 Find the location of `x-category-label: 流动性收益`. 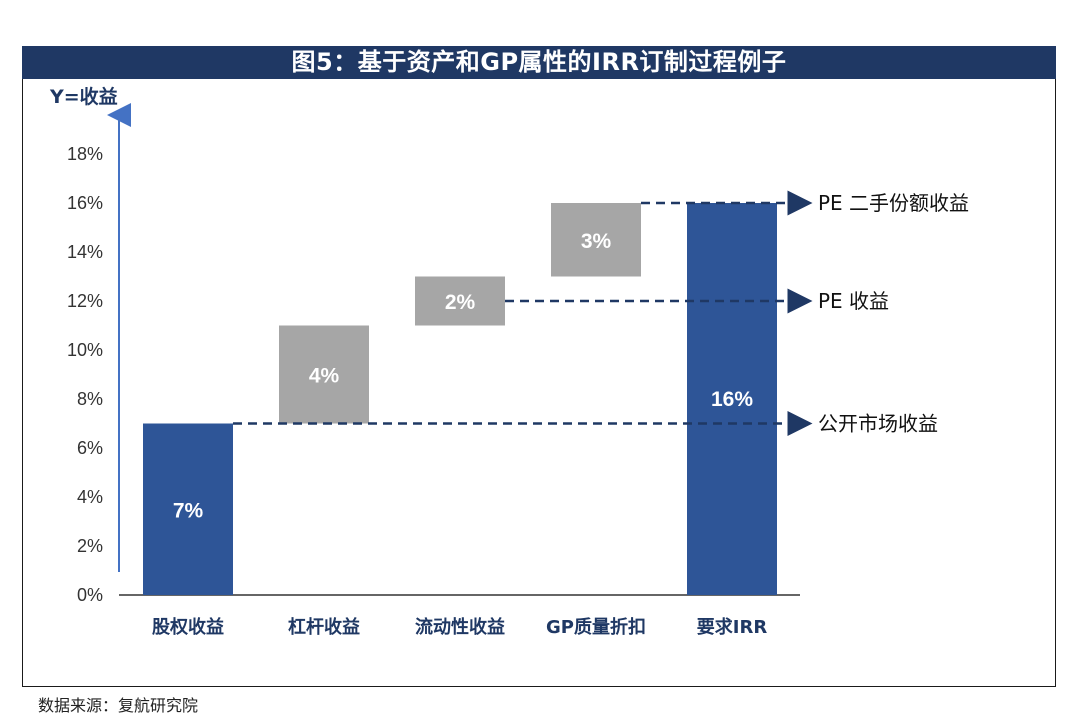

x-category-label: 流动性收益 is located at coordinates (460, 627).